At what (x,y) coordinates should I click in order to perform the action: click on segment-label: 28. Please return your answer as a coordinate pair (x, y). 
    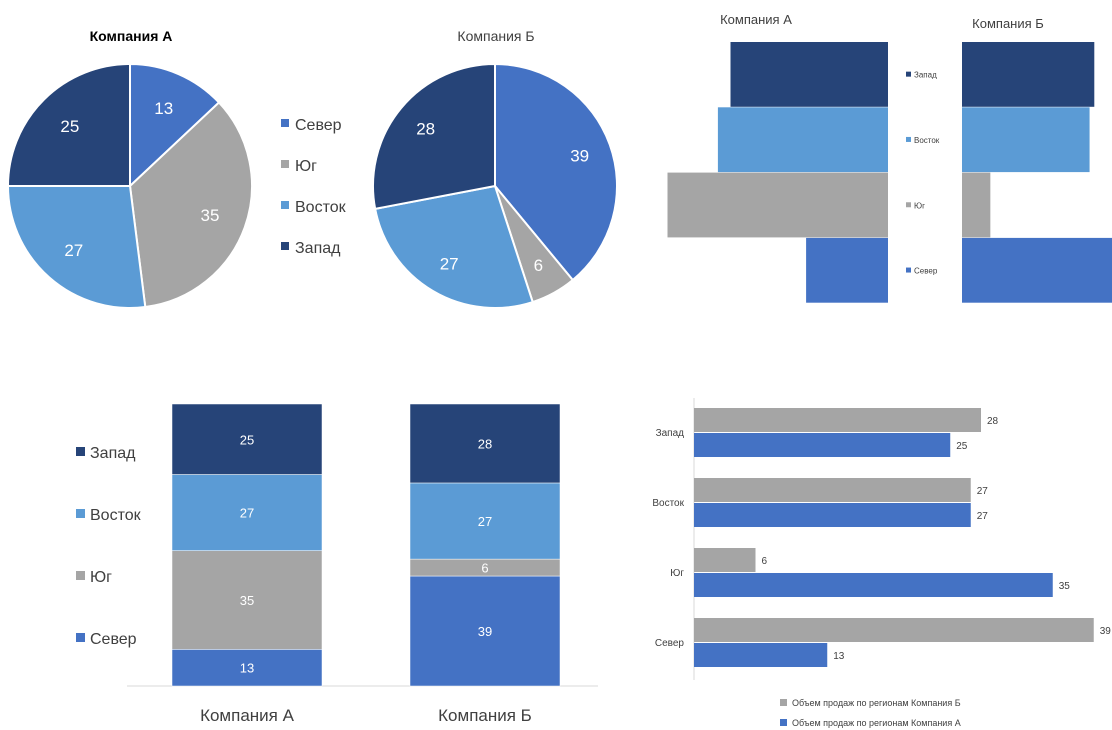
    Looking at the image, I should click on (485, 443).